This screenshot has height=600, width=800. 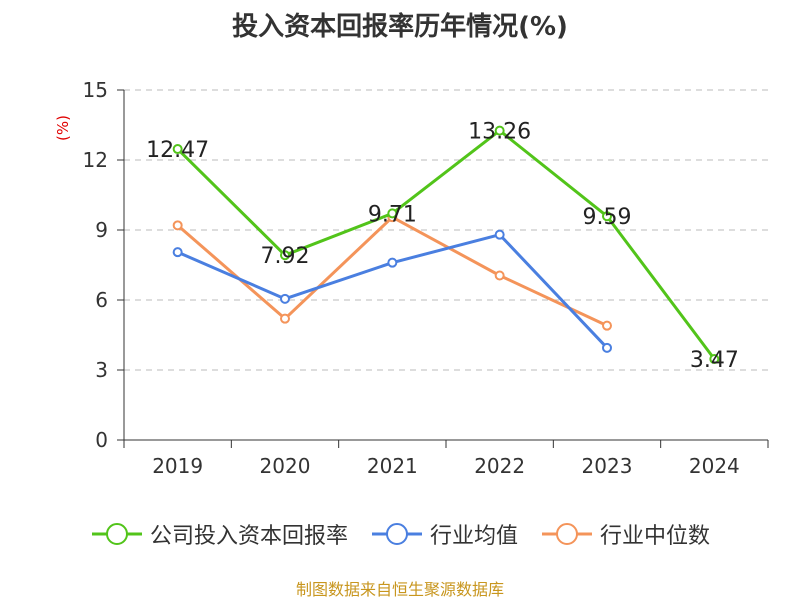 I want to click on legend-label: 行业均值, so click(x=473, y=536).